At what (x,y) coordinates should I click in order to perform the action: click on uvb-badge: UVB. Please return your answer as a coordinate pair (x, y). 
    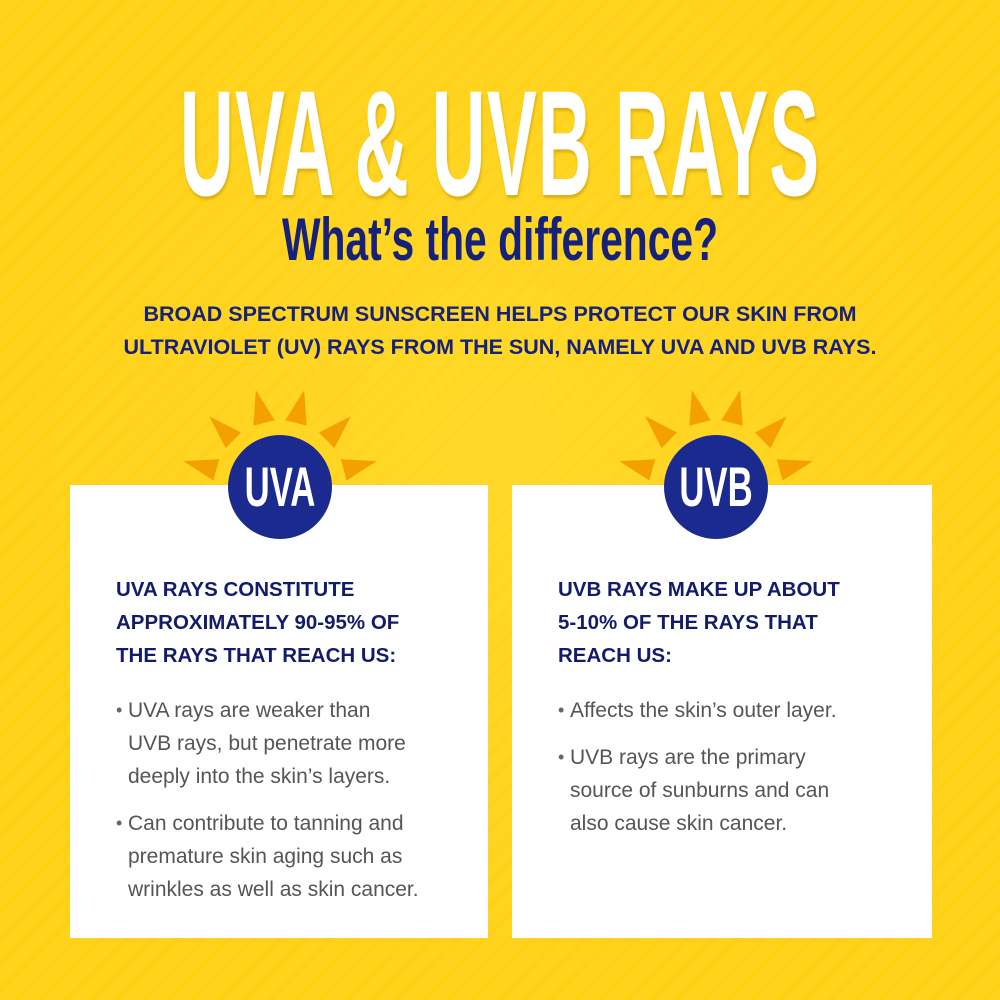
    Looking at the image, I should click on (716, 487).